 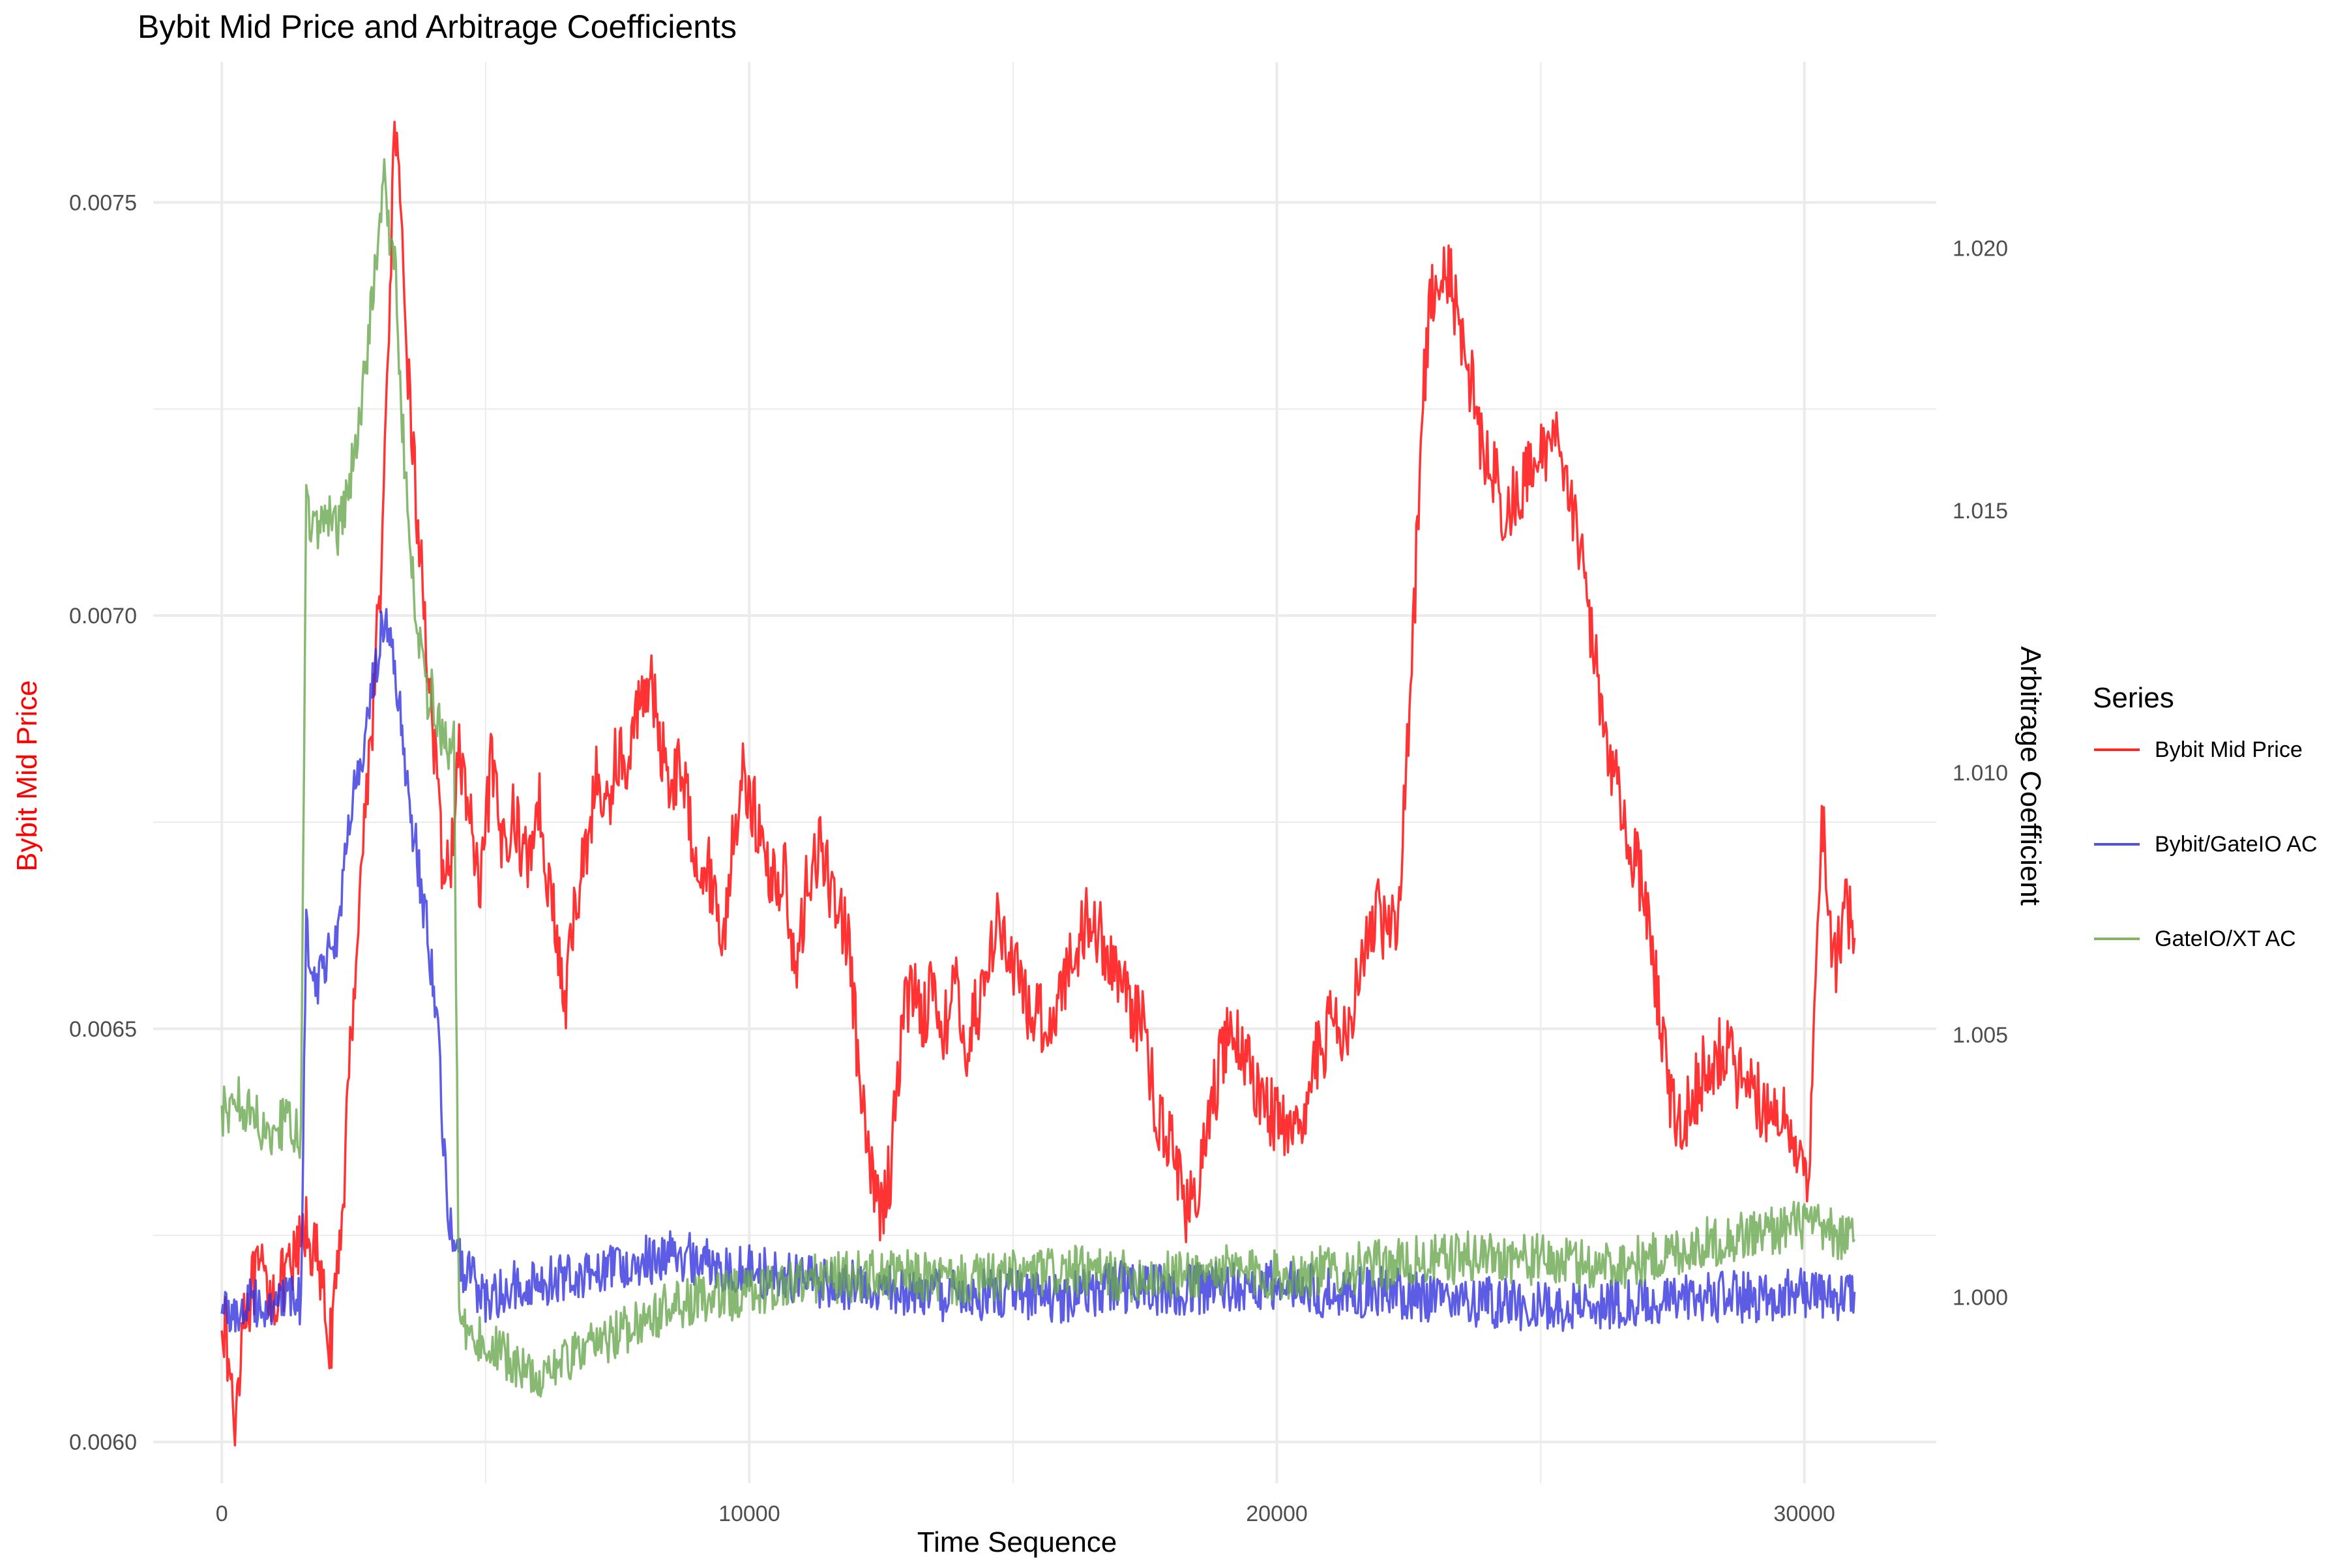 I want to click on left-tick-label: 0.0065, so click(x=103, y=1029).